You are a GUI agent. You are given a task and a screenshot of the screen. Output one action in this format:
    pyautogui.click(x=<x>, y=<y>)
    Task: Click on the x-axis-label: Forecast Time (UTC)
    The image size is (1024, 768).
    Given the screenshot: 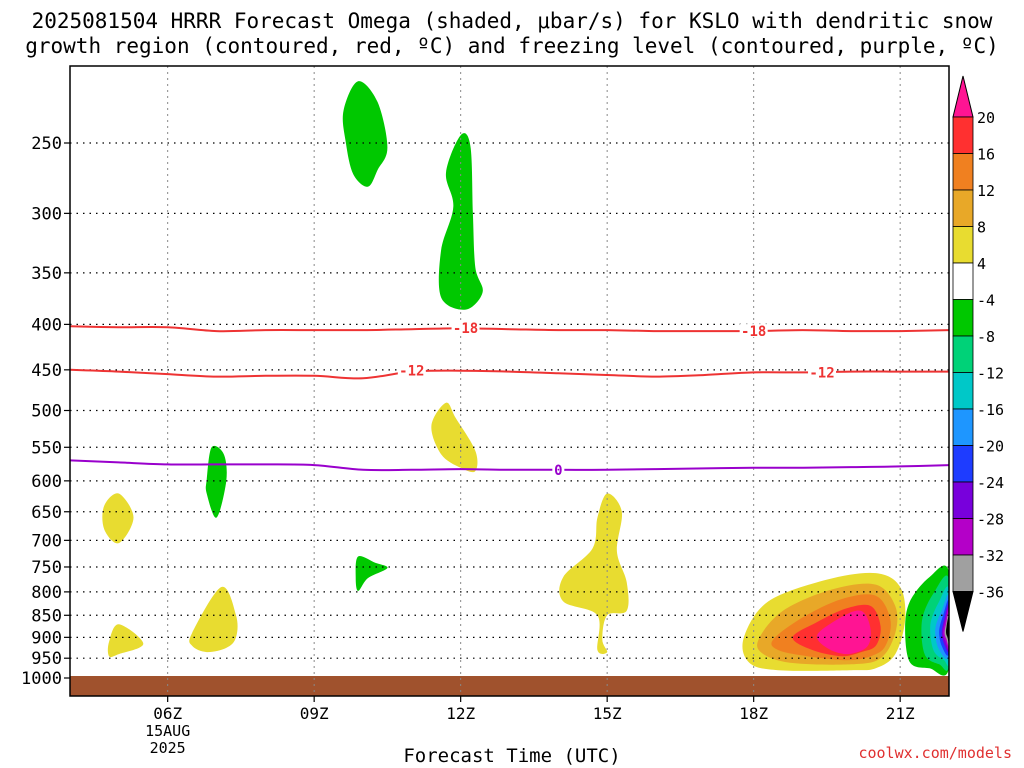 What is the action you would take?
    pyautogui.click(x=512, y=756)
    